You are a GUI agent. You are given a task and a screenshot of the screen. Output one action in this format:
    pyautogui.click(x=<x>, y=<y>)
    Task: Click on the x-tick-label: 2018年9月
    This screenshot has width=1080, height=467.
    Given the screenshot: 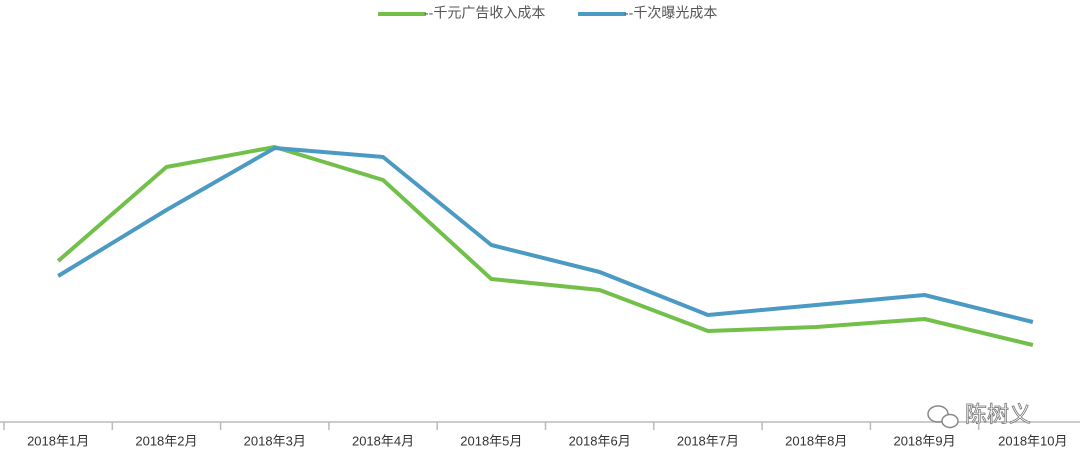 What is the action you would take?
    pyautogui.click(x=924, y=440)
    